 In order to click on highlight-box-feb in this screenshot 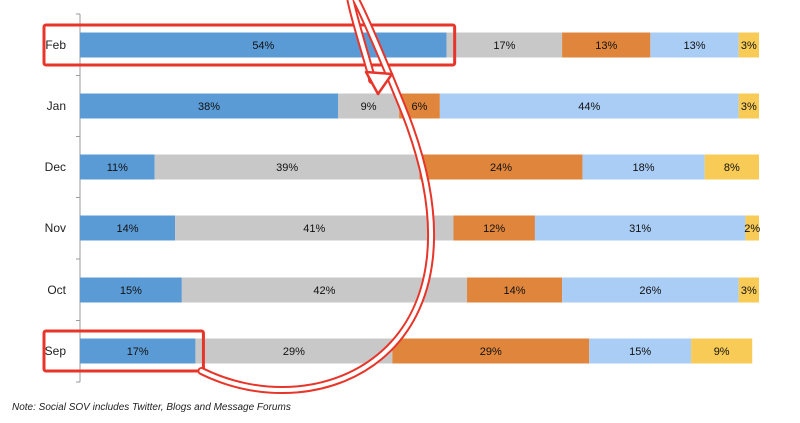, I will do `click(249, 45)`.